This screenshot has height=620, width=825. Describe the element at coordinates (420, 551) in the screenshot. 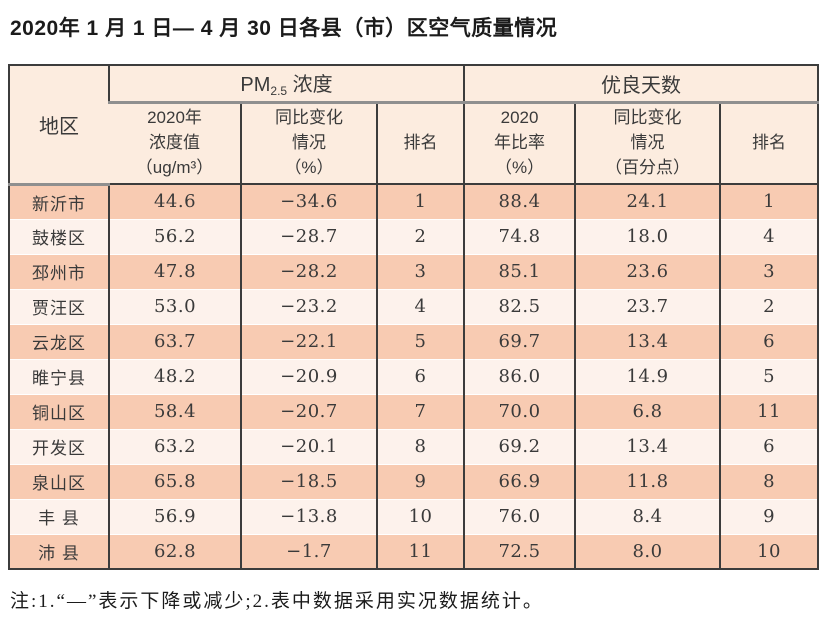

I see `cell-pm-rank: 11` at that location.